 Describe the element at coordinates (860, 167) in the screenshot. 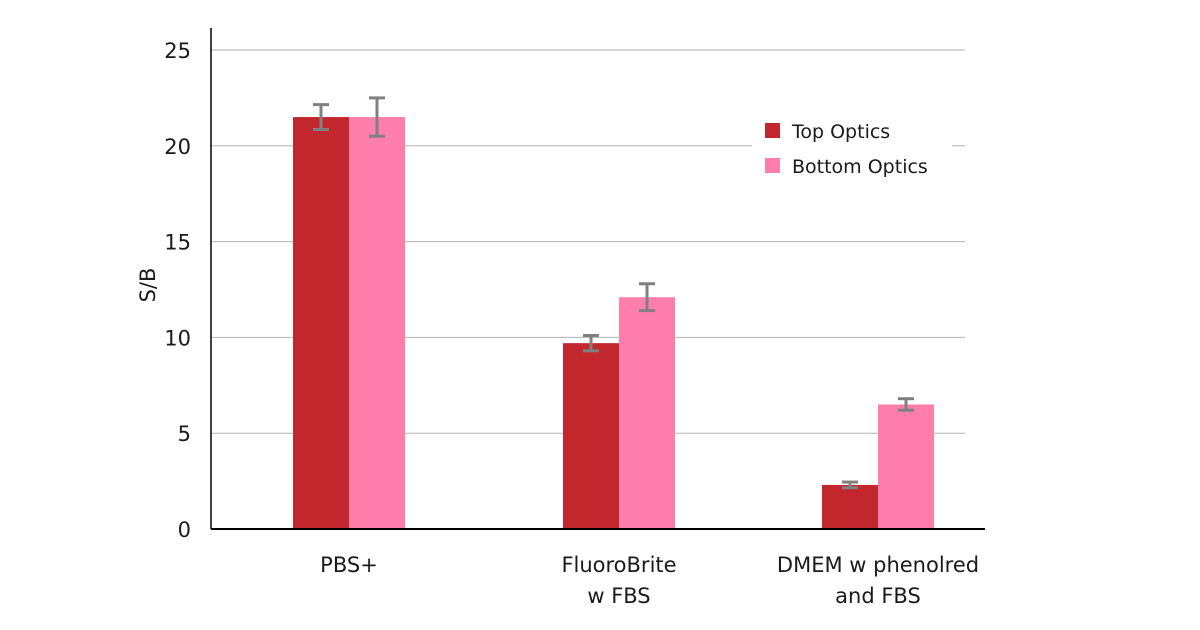

I see `legend-label: Bottom Optics` at that location.